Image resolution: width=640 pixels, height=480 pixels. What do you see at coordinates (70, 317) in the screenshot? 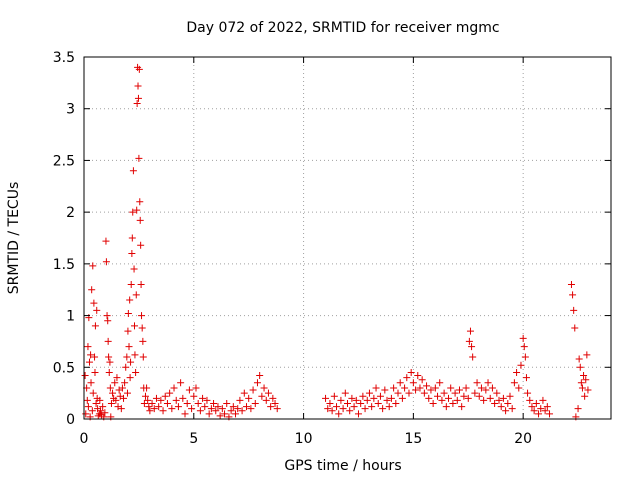
I see `y-tick-label: 1` at bounding box center [70, 317].